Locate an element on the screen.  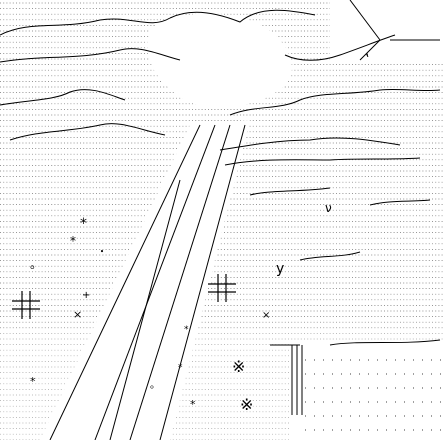
light-patch is located at coordinates (219, 60).